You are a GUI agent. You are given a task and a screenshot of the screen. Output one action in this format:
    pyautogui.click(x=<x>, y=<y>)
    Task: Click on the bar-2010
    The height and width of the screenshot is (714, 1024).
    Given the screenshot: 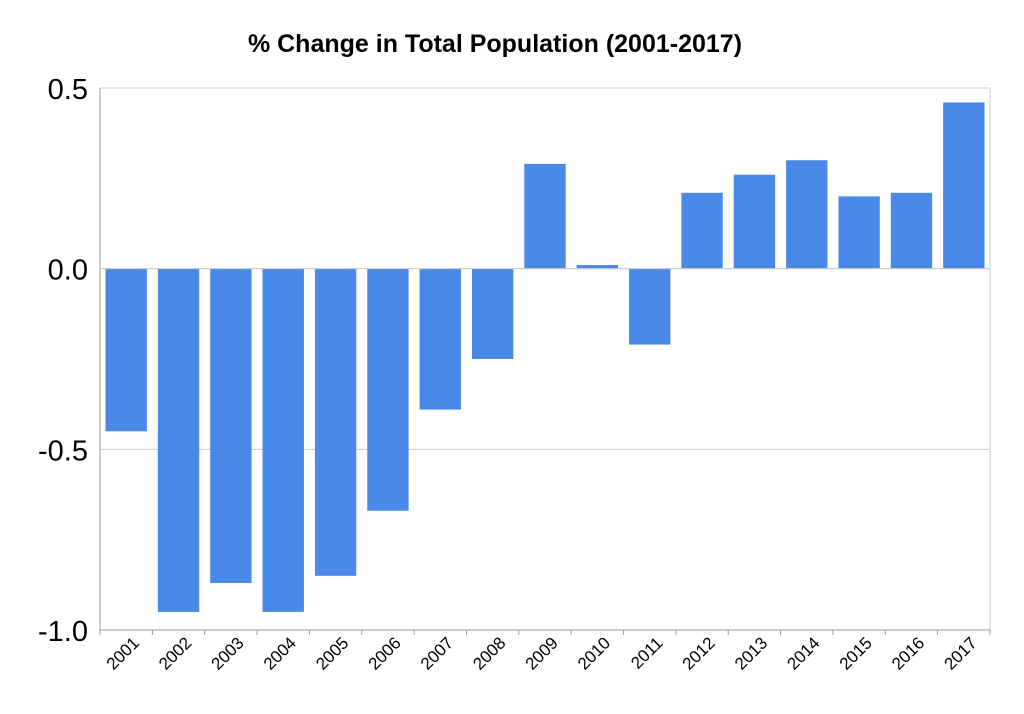 What is the action you would take?
    pyautogui.click(x=597, y=267)
    